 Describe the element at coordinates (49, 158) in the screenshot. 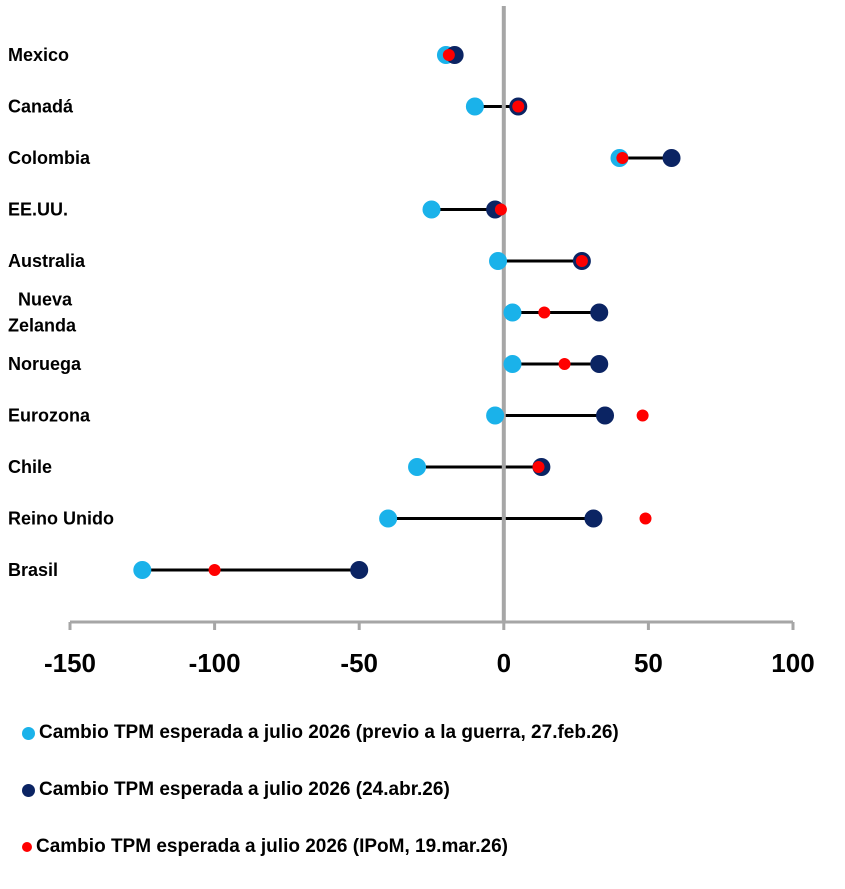

I see `category-label: Colombia` at that location.